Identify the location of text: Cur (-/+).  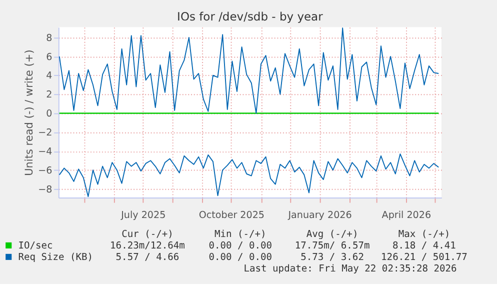
(148, 234).